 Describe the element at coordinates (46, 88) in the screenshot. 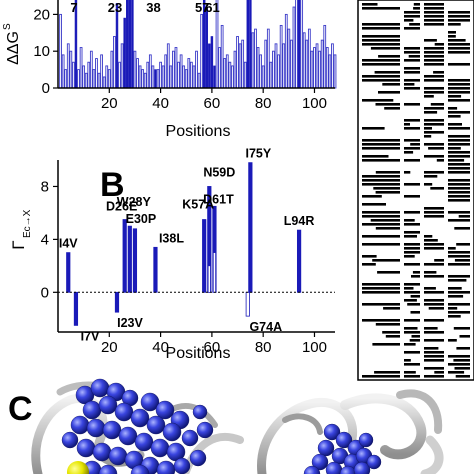

I see `panel-a-y-tick-label-0: 0` at that location.